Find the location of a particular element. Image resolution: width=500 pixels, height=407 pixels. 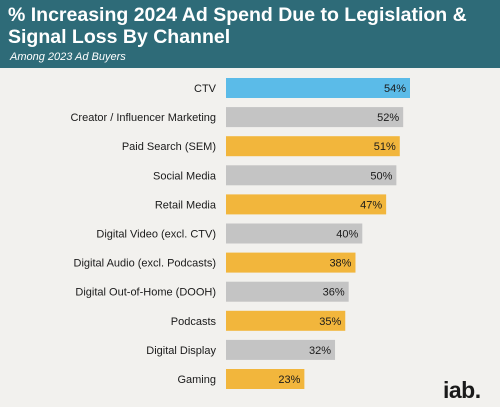

category-label: Creator / Influencer Marketing is located at coordinates (143, 118).